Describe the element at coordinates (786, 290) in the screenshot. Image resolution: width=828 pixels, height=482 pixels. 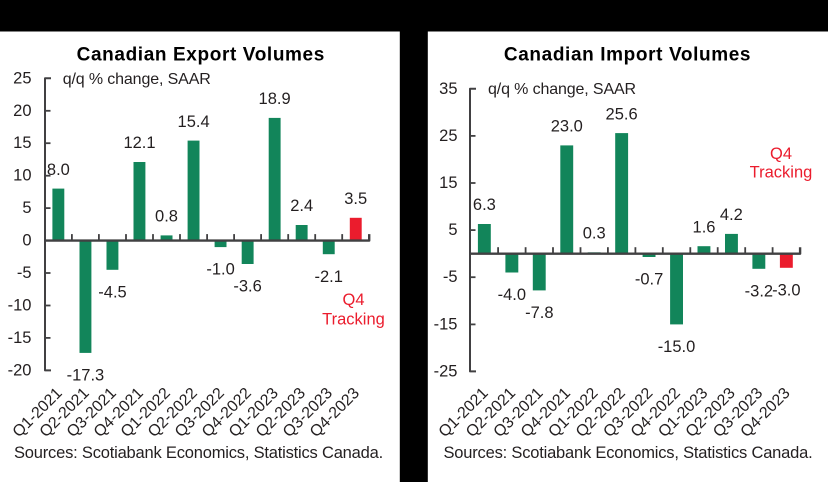
I see `svg-text: -3.0` at that location.